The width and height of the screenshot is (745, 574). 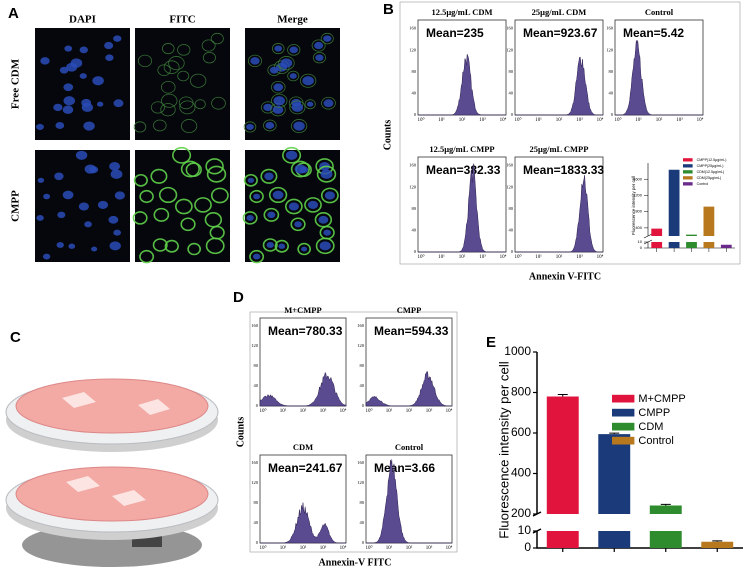 I want to click on bar, so click(x=691, y=241).